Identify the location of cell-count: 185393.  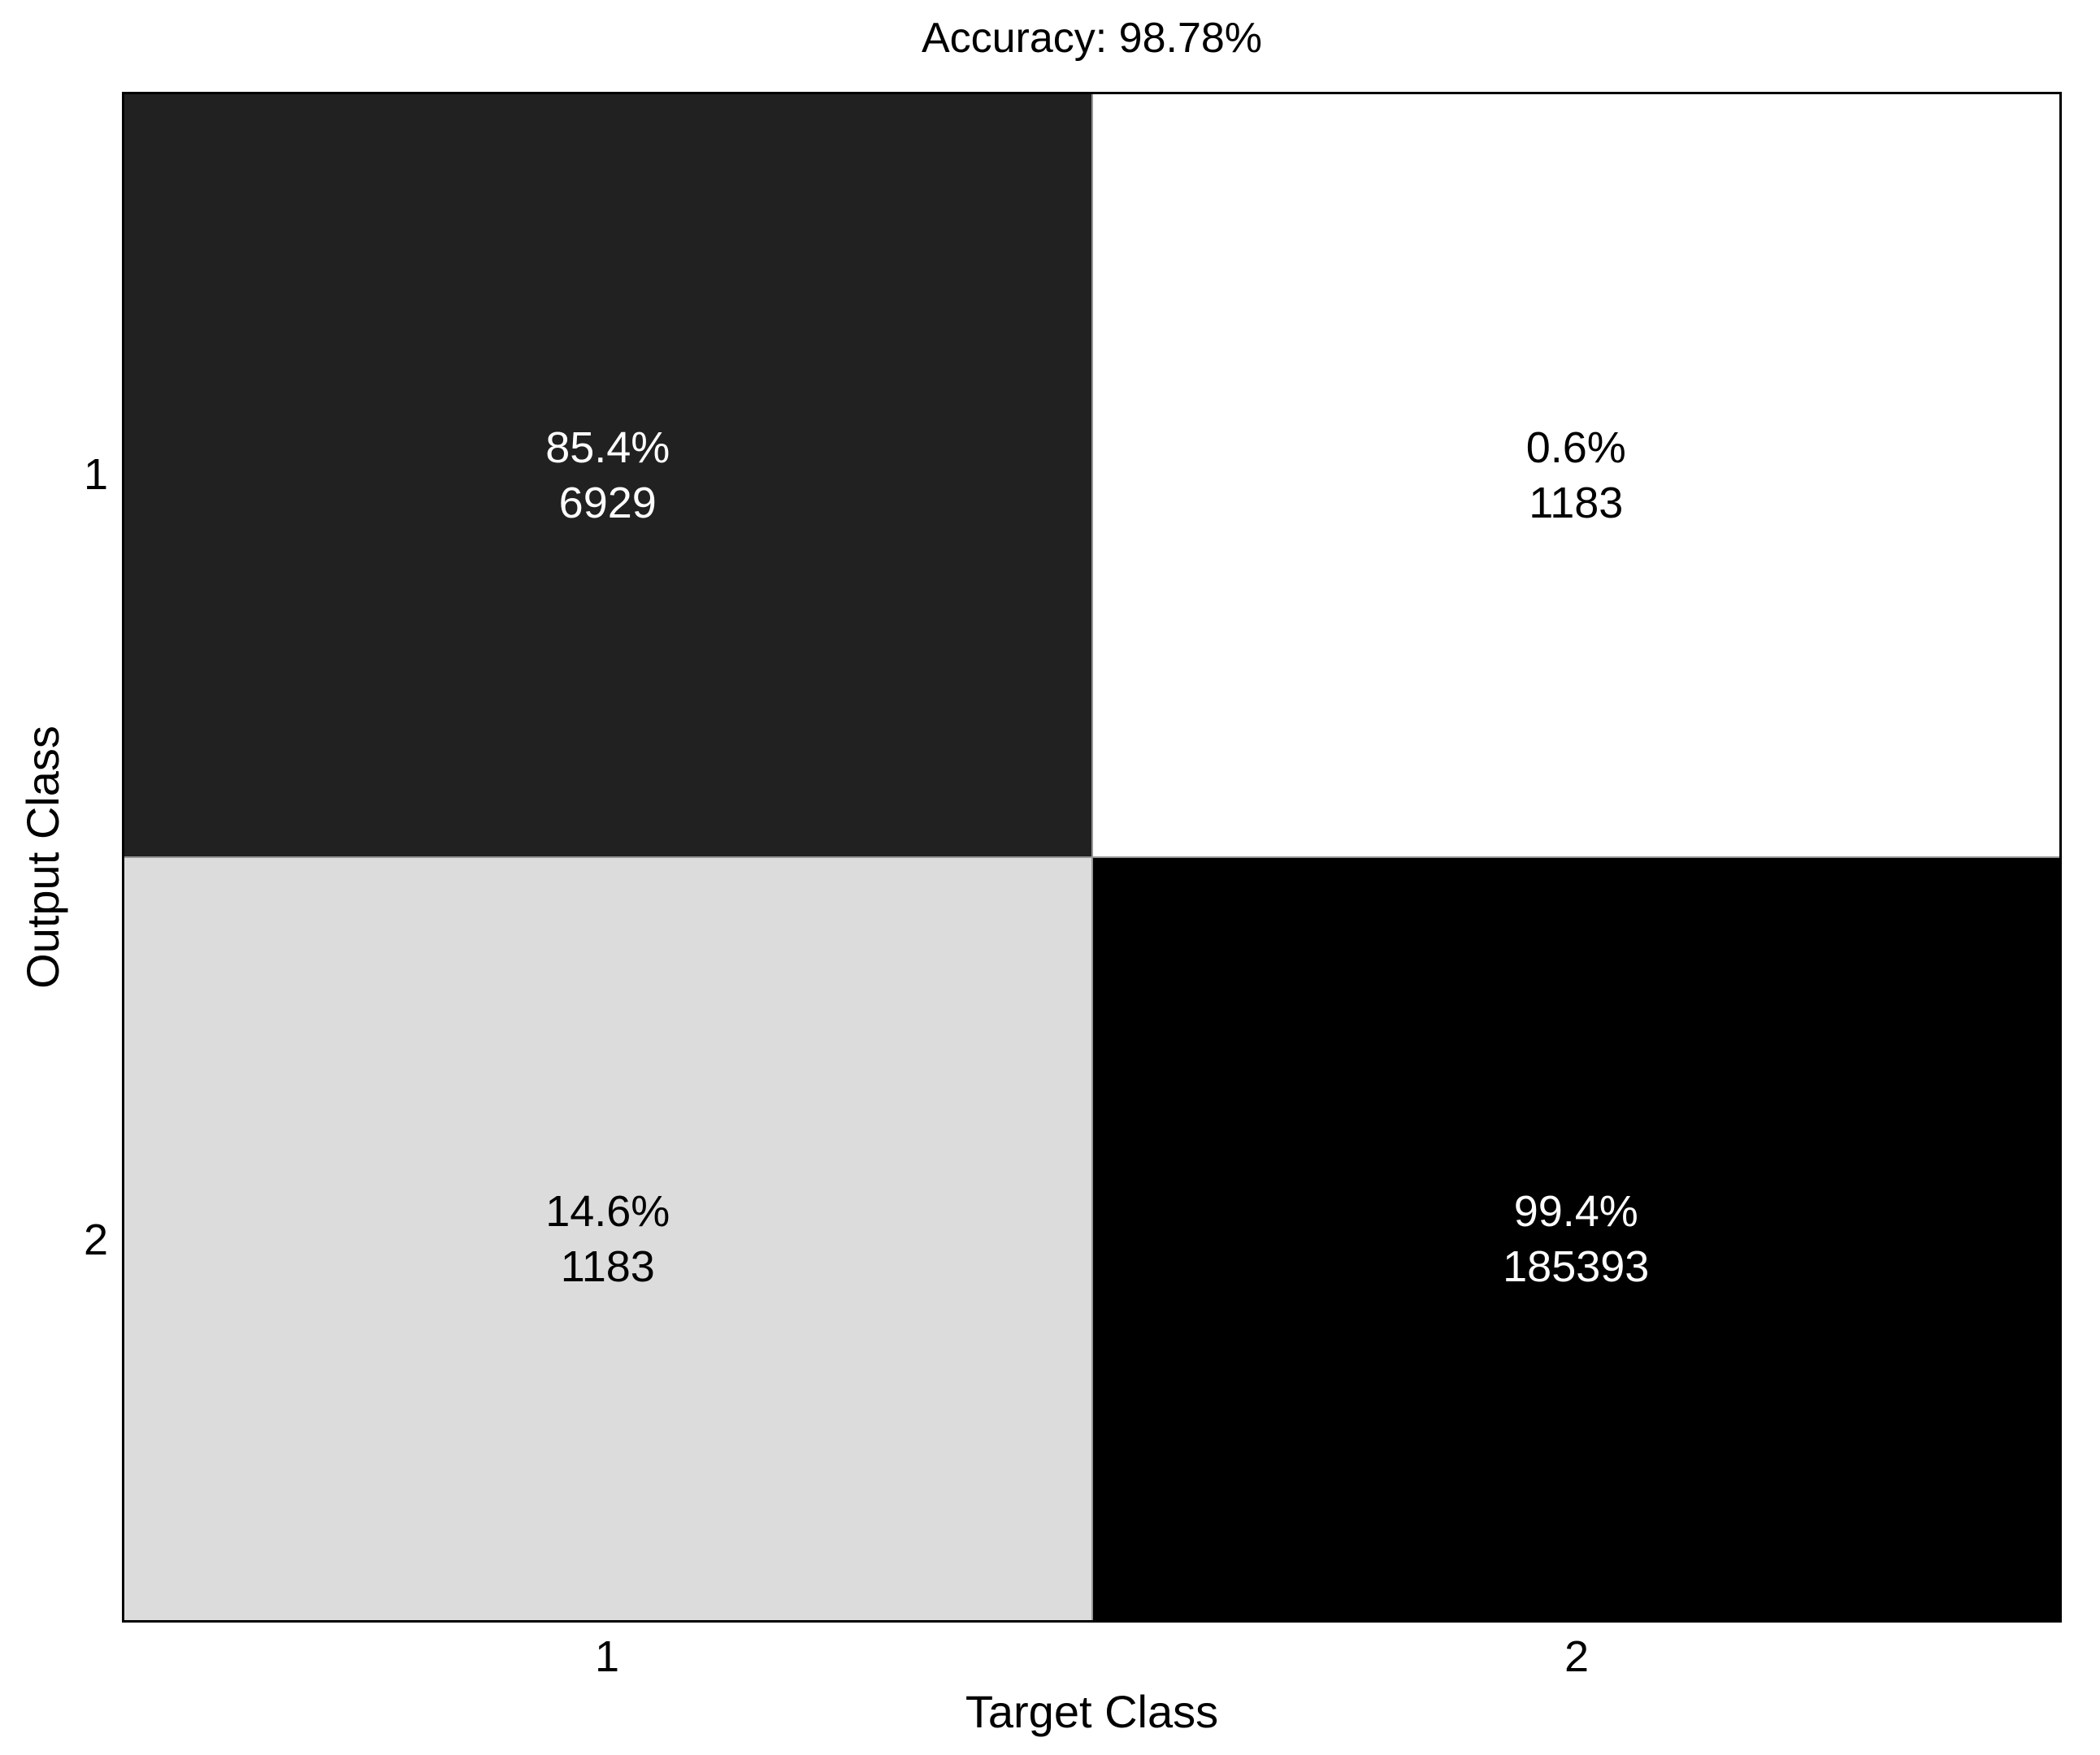
(1576, 1267).